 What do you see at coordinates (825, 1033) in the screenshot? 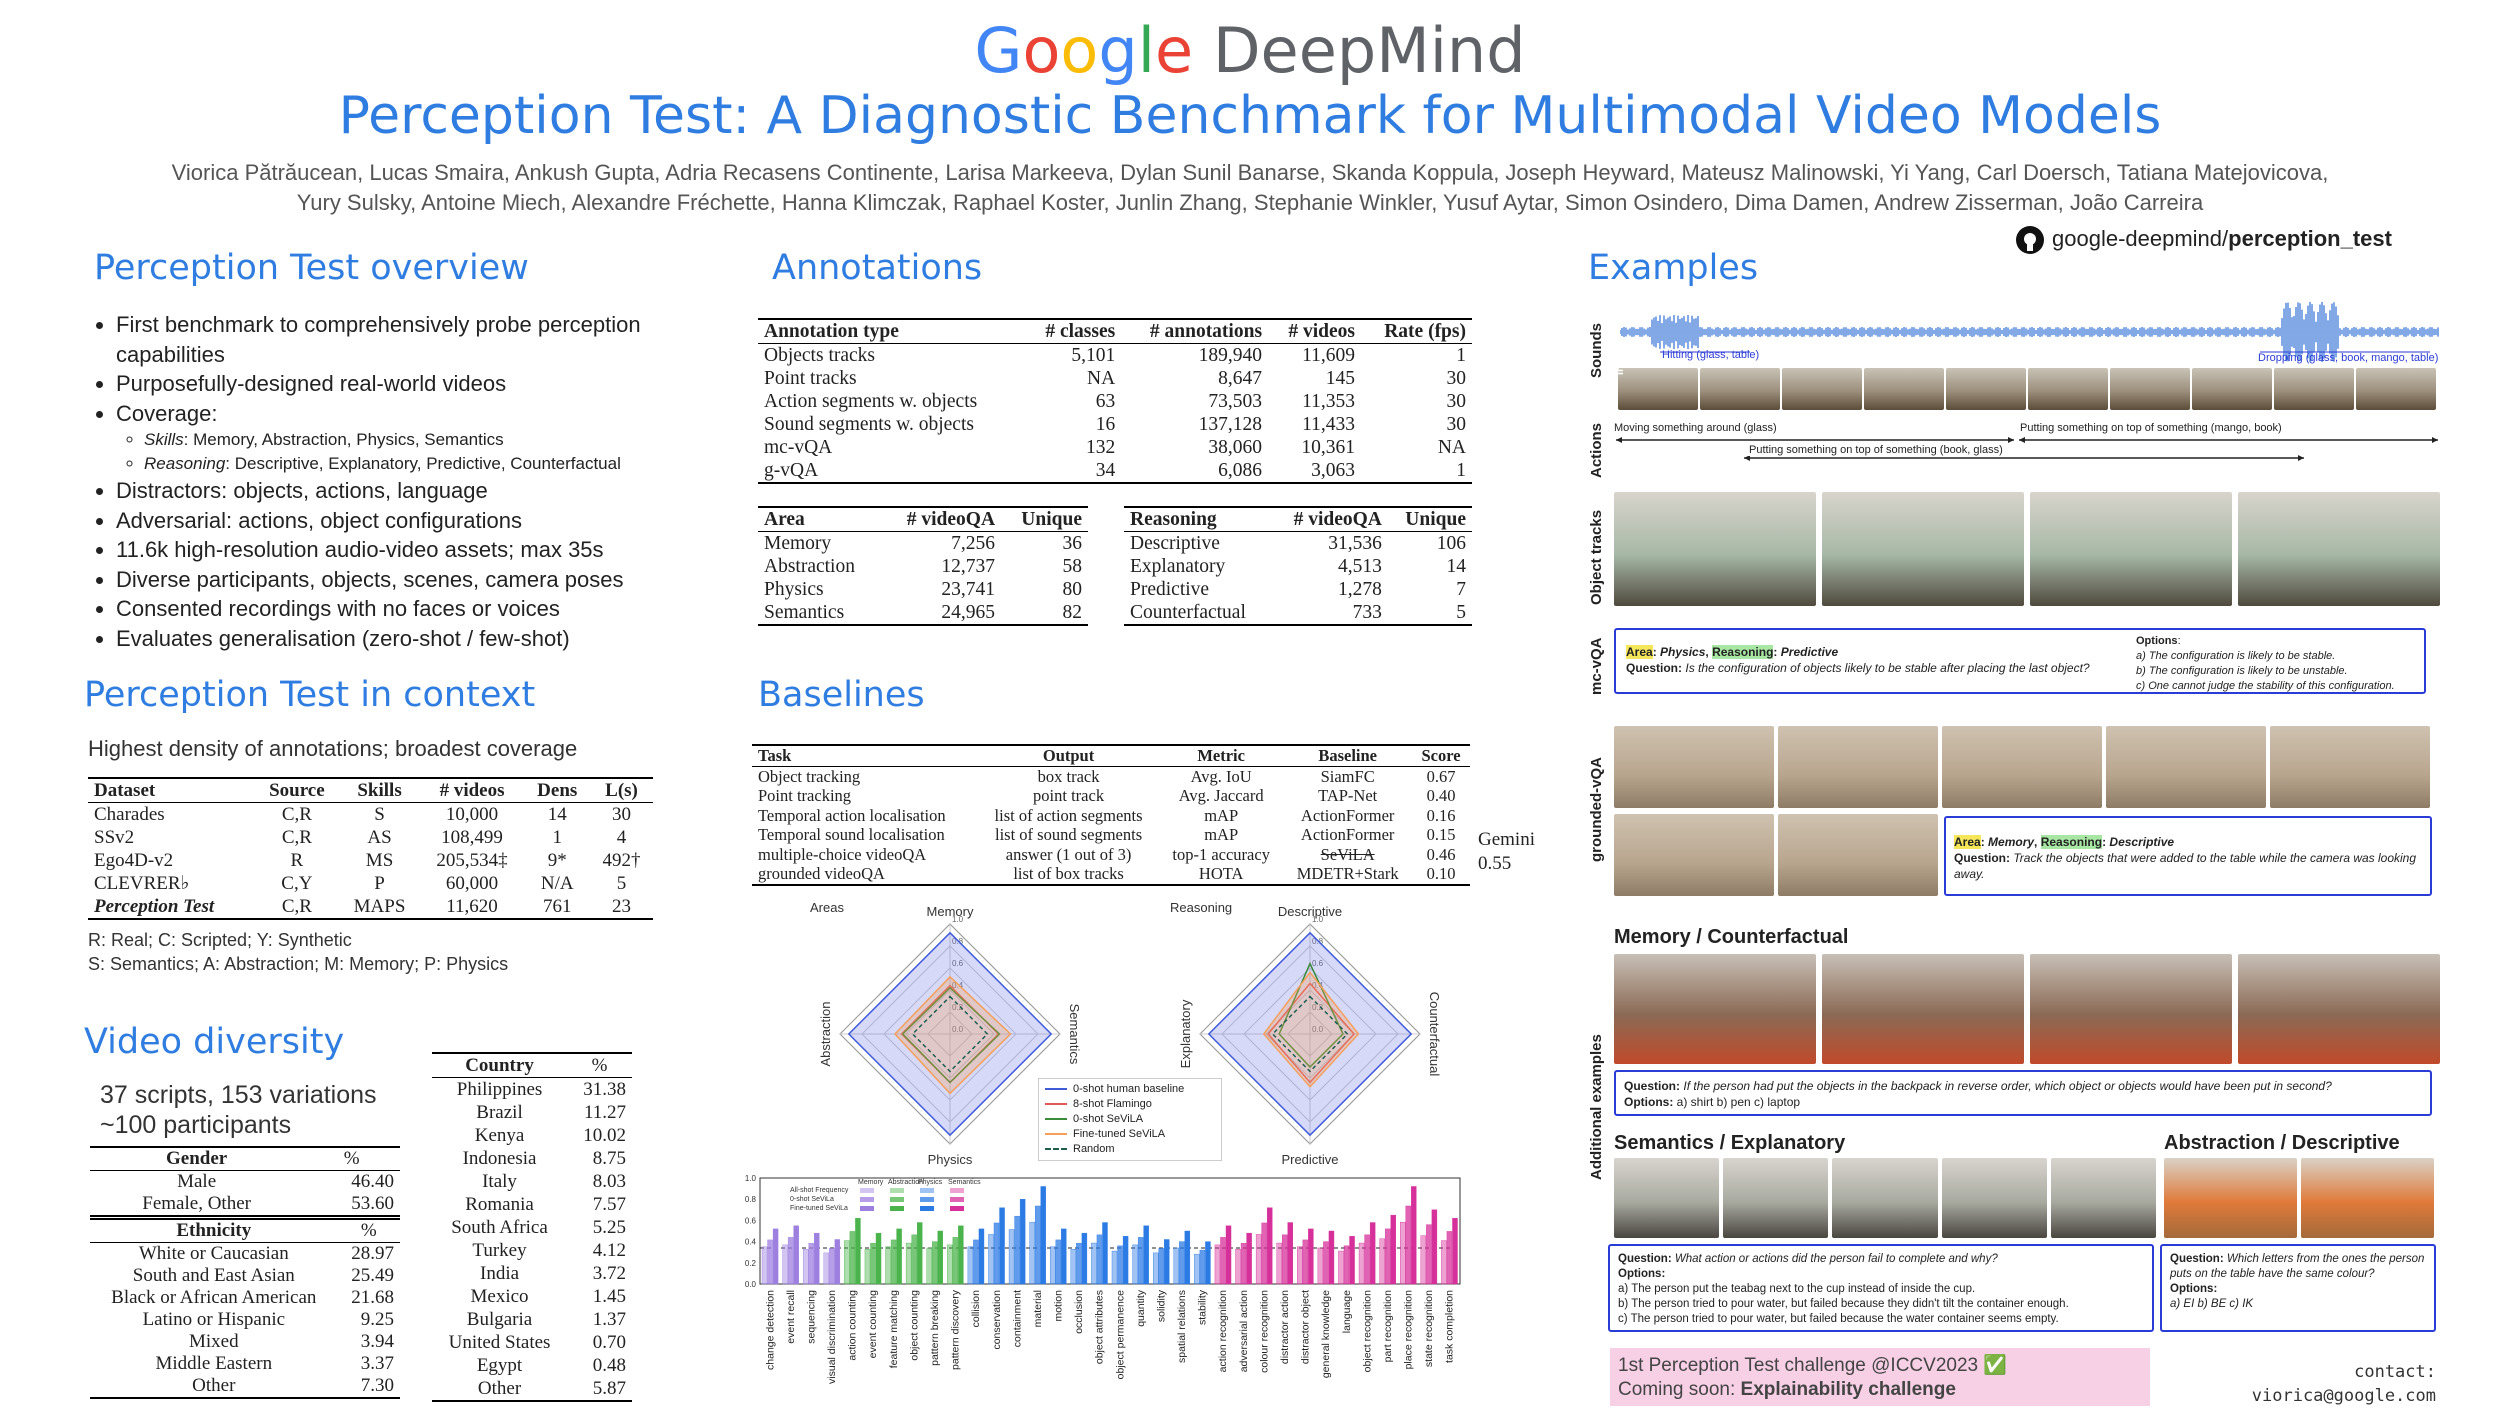
I see `radar-axis-label: Abstraction` at bounding box center [825, 1033].